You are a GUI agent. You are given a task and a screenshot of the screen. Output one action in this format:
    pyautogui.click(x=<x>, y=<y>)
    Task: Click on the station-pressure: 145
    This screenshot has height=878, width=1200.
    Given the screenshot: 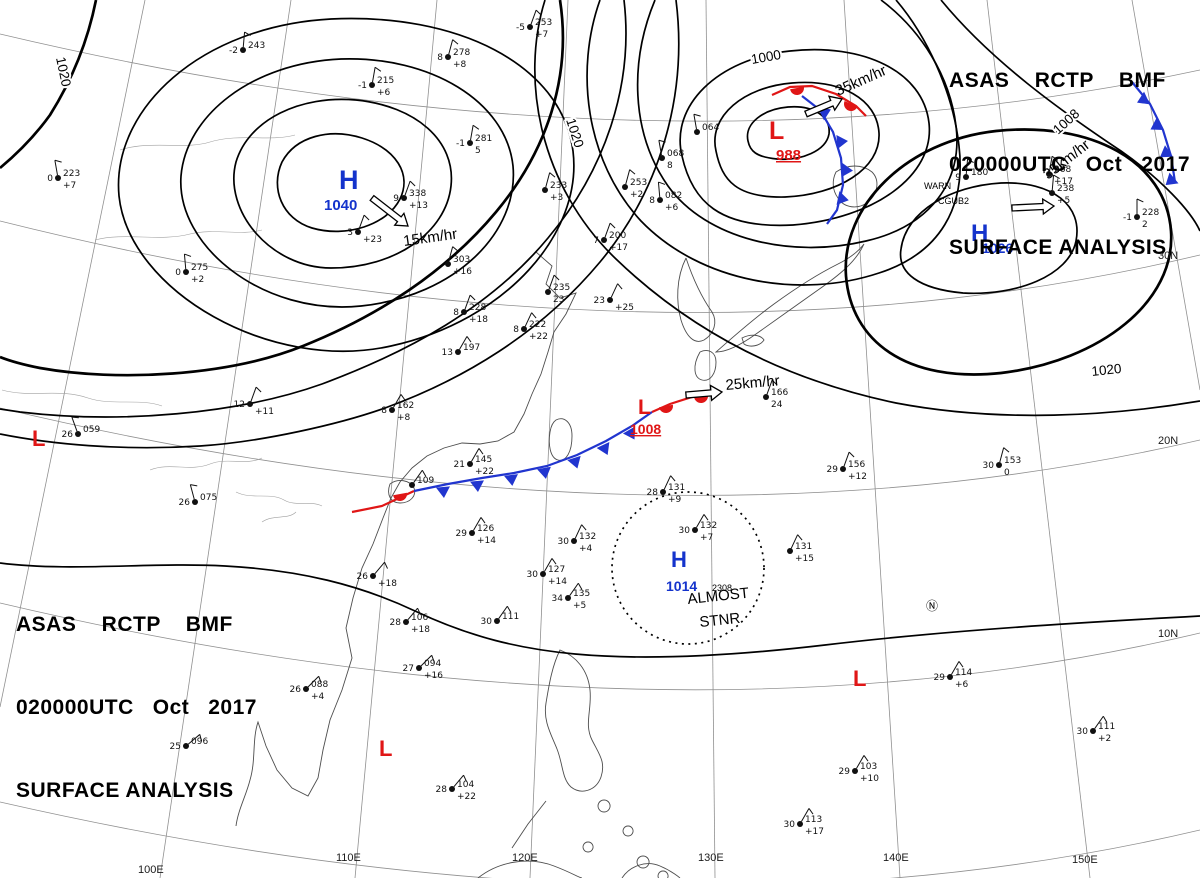 What is the action you would take?
    pyautogui.click(x=483, y=460)
    